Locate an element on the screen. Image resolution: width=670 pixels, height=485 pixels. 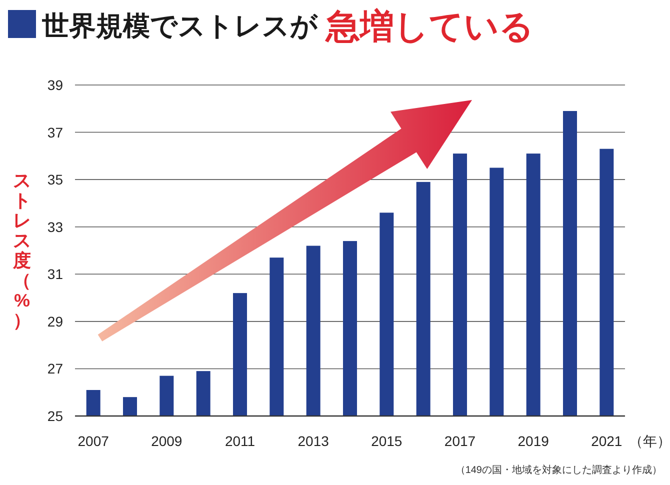
x-tick-label: 2019 is located at coordinates (534, 441).